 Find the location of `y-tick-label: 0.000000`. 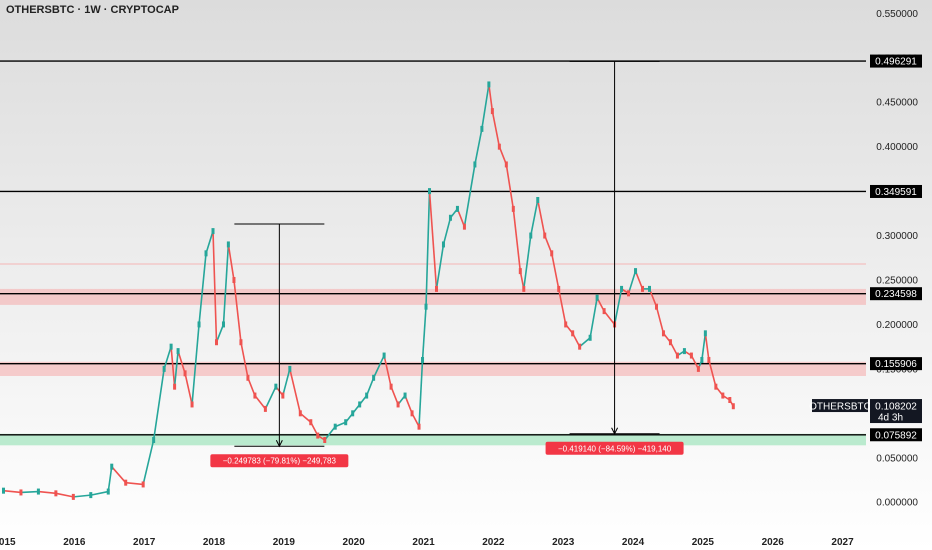

y-tick-label: 0.000000 is located at coordinates (897, 503).